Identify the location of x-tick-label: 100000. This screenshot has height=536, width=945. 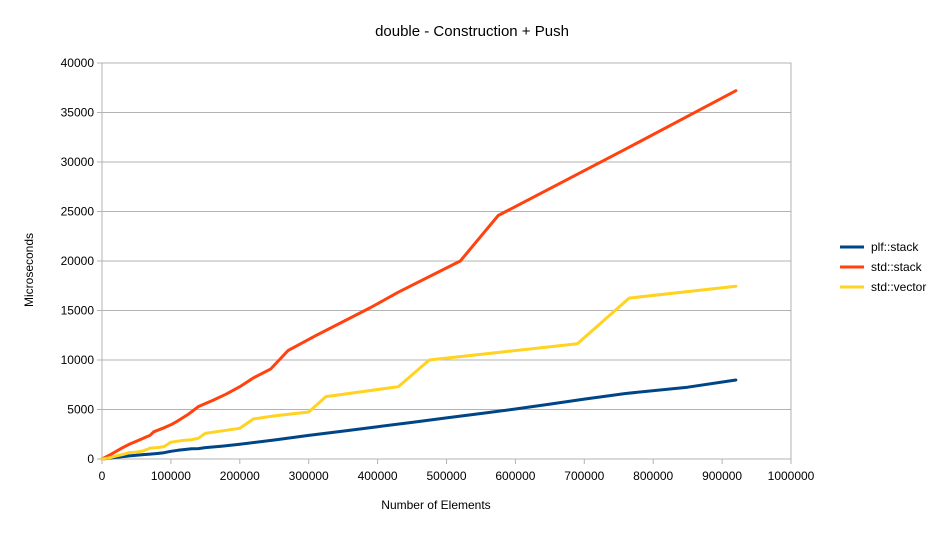
(171, 476).